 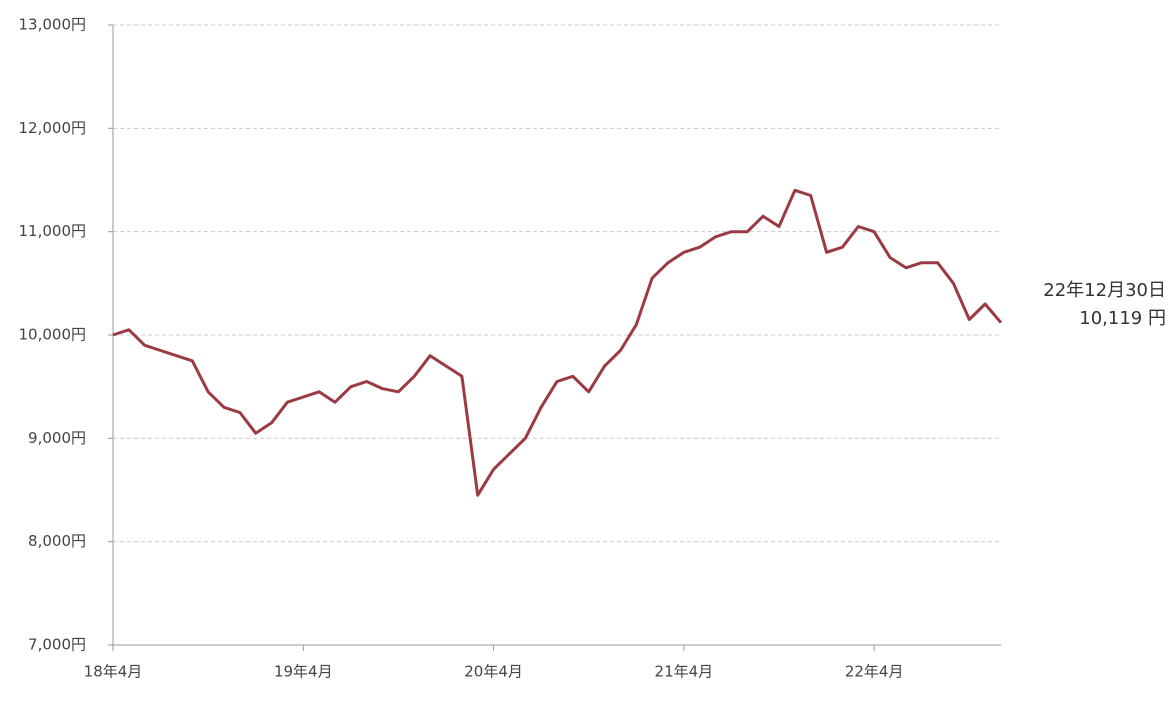 I want to click on x-tick-label: 20年4月, so click(x=493, y=672).